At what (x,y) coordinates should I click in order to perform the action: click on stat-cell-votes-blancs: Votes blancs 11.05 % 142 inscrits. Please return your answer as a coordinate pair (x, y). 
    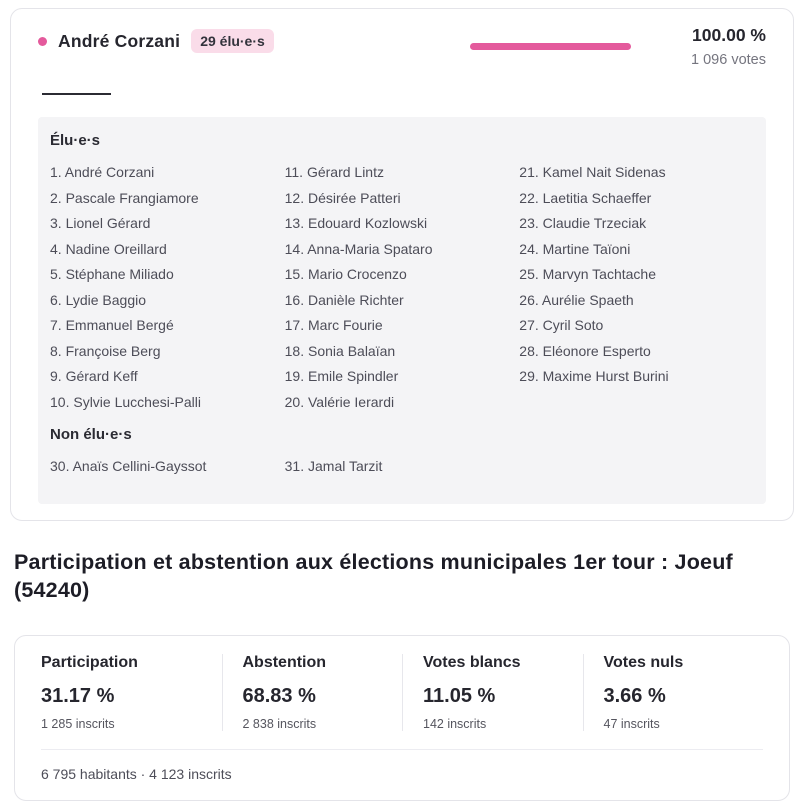
    Looking at the image, I should click on (492, 692).